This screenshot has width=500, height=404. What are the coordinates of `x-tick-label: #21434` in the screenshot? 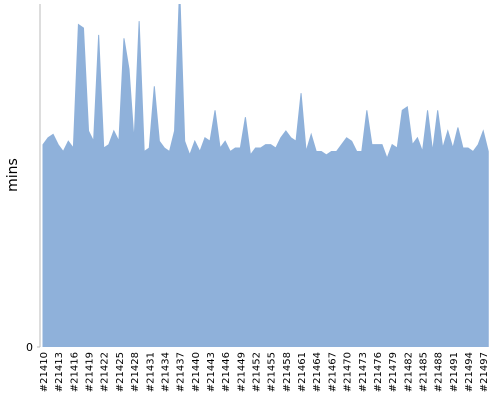 It's located at (165, 372).